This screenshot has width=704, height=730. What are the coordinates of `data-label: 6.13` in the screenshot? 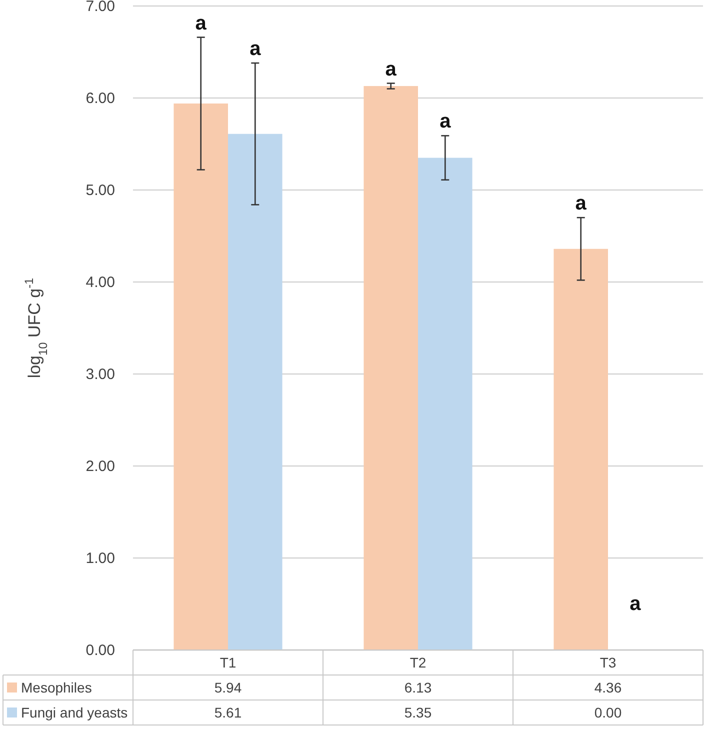 It's located at (418, 688).